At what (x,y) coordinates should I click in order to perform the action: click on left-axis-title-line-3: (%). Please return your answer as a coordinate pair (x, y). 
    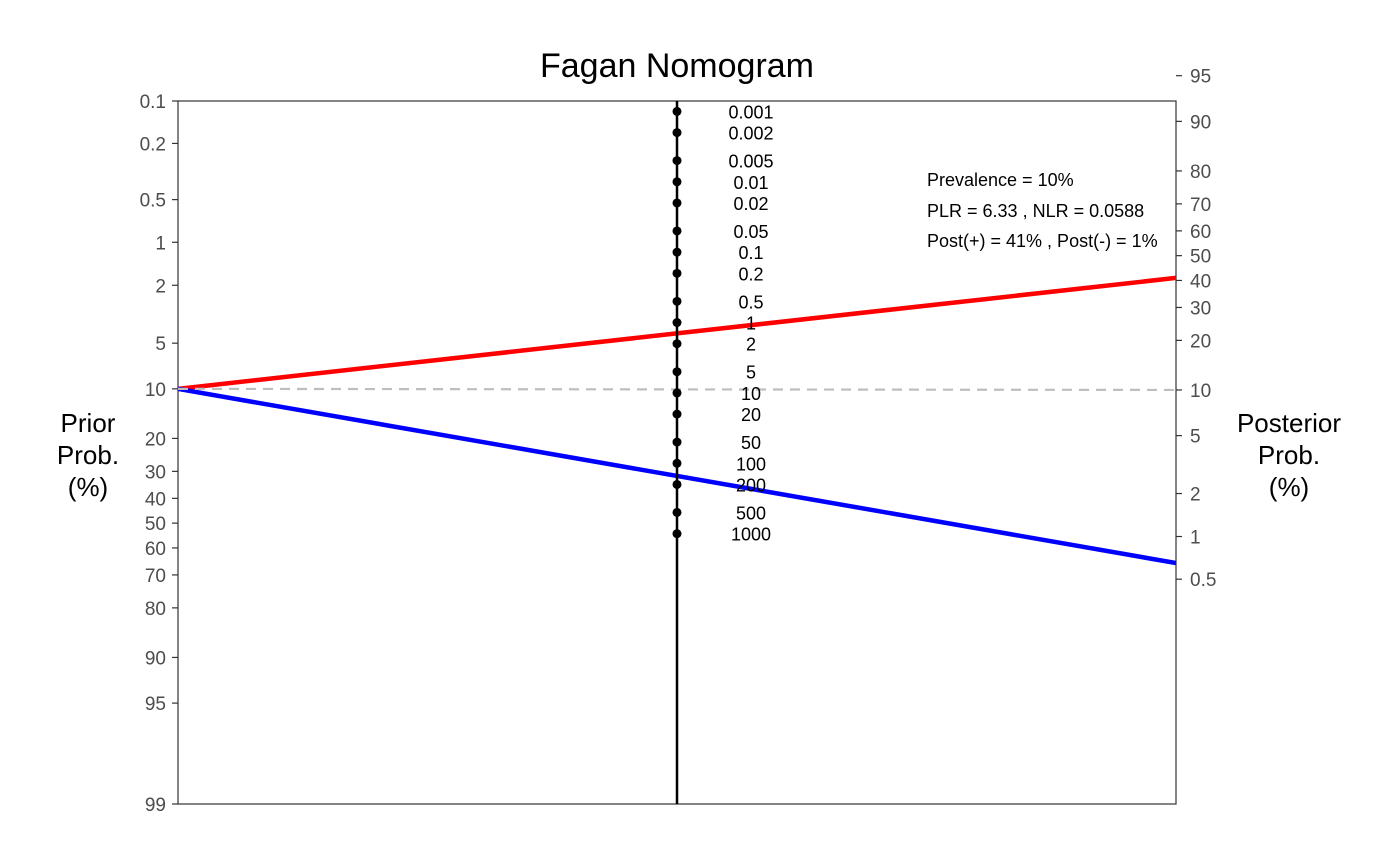
    Looking at the image, I should click on (88, 487).